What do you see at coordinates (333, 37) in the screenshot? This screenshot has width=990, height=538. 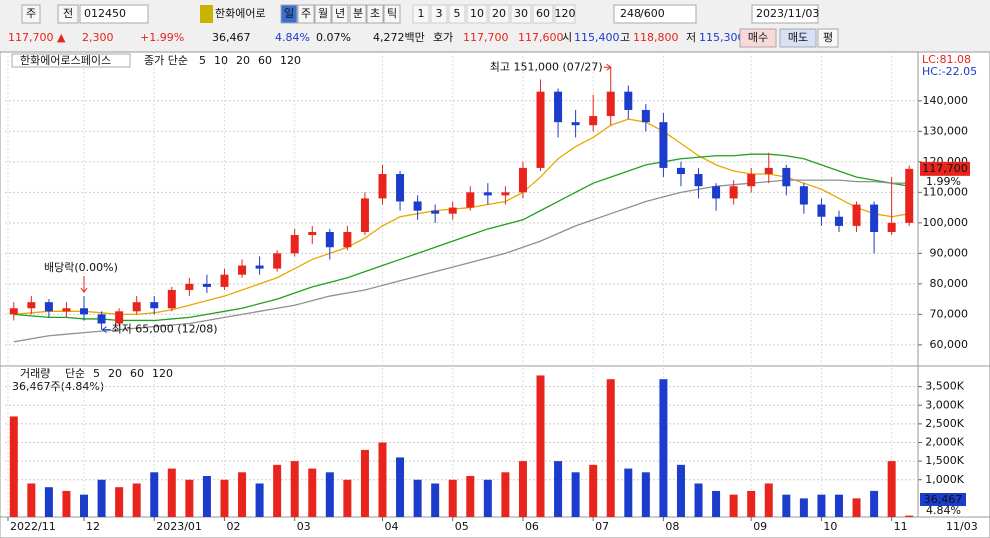 I see `ratio: 0.07%` at bounding box center [333, 37].